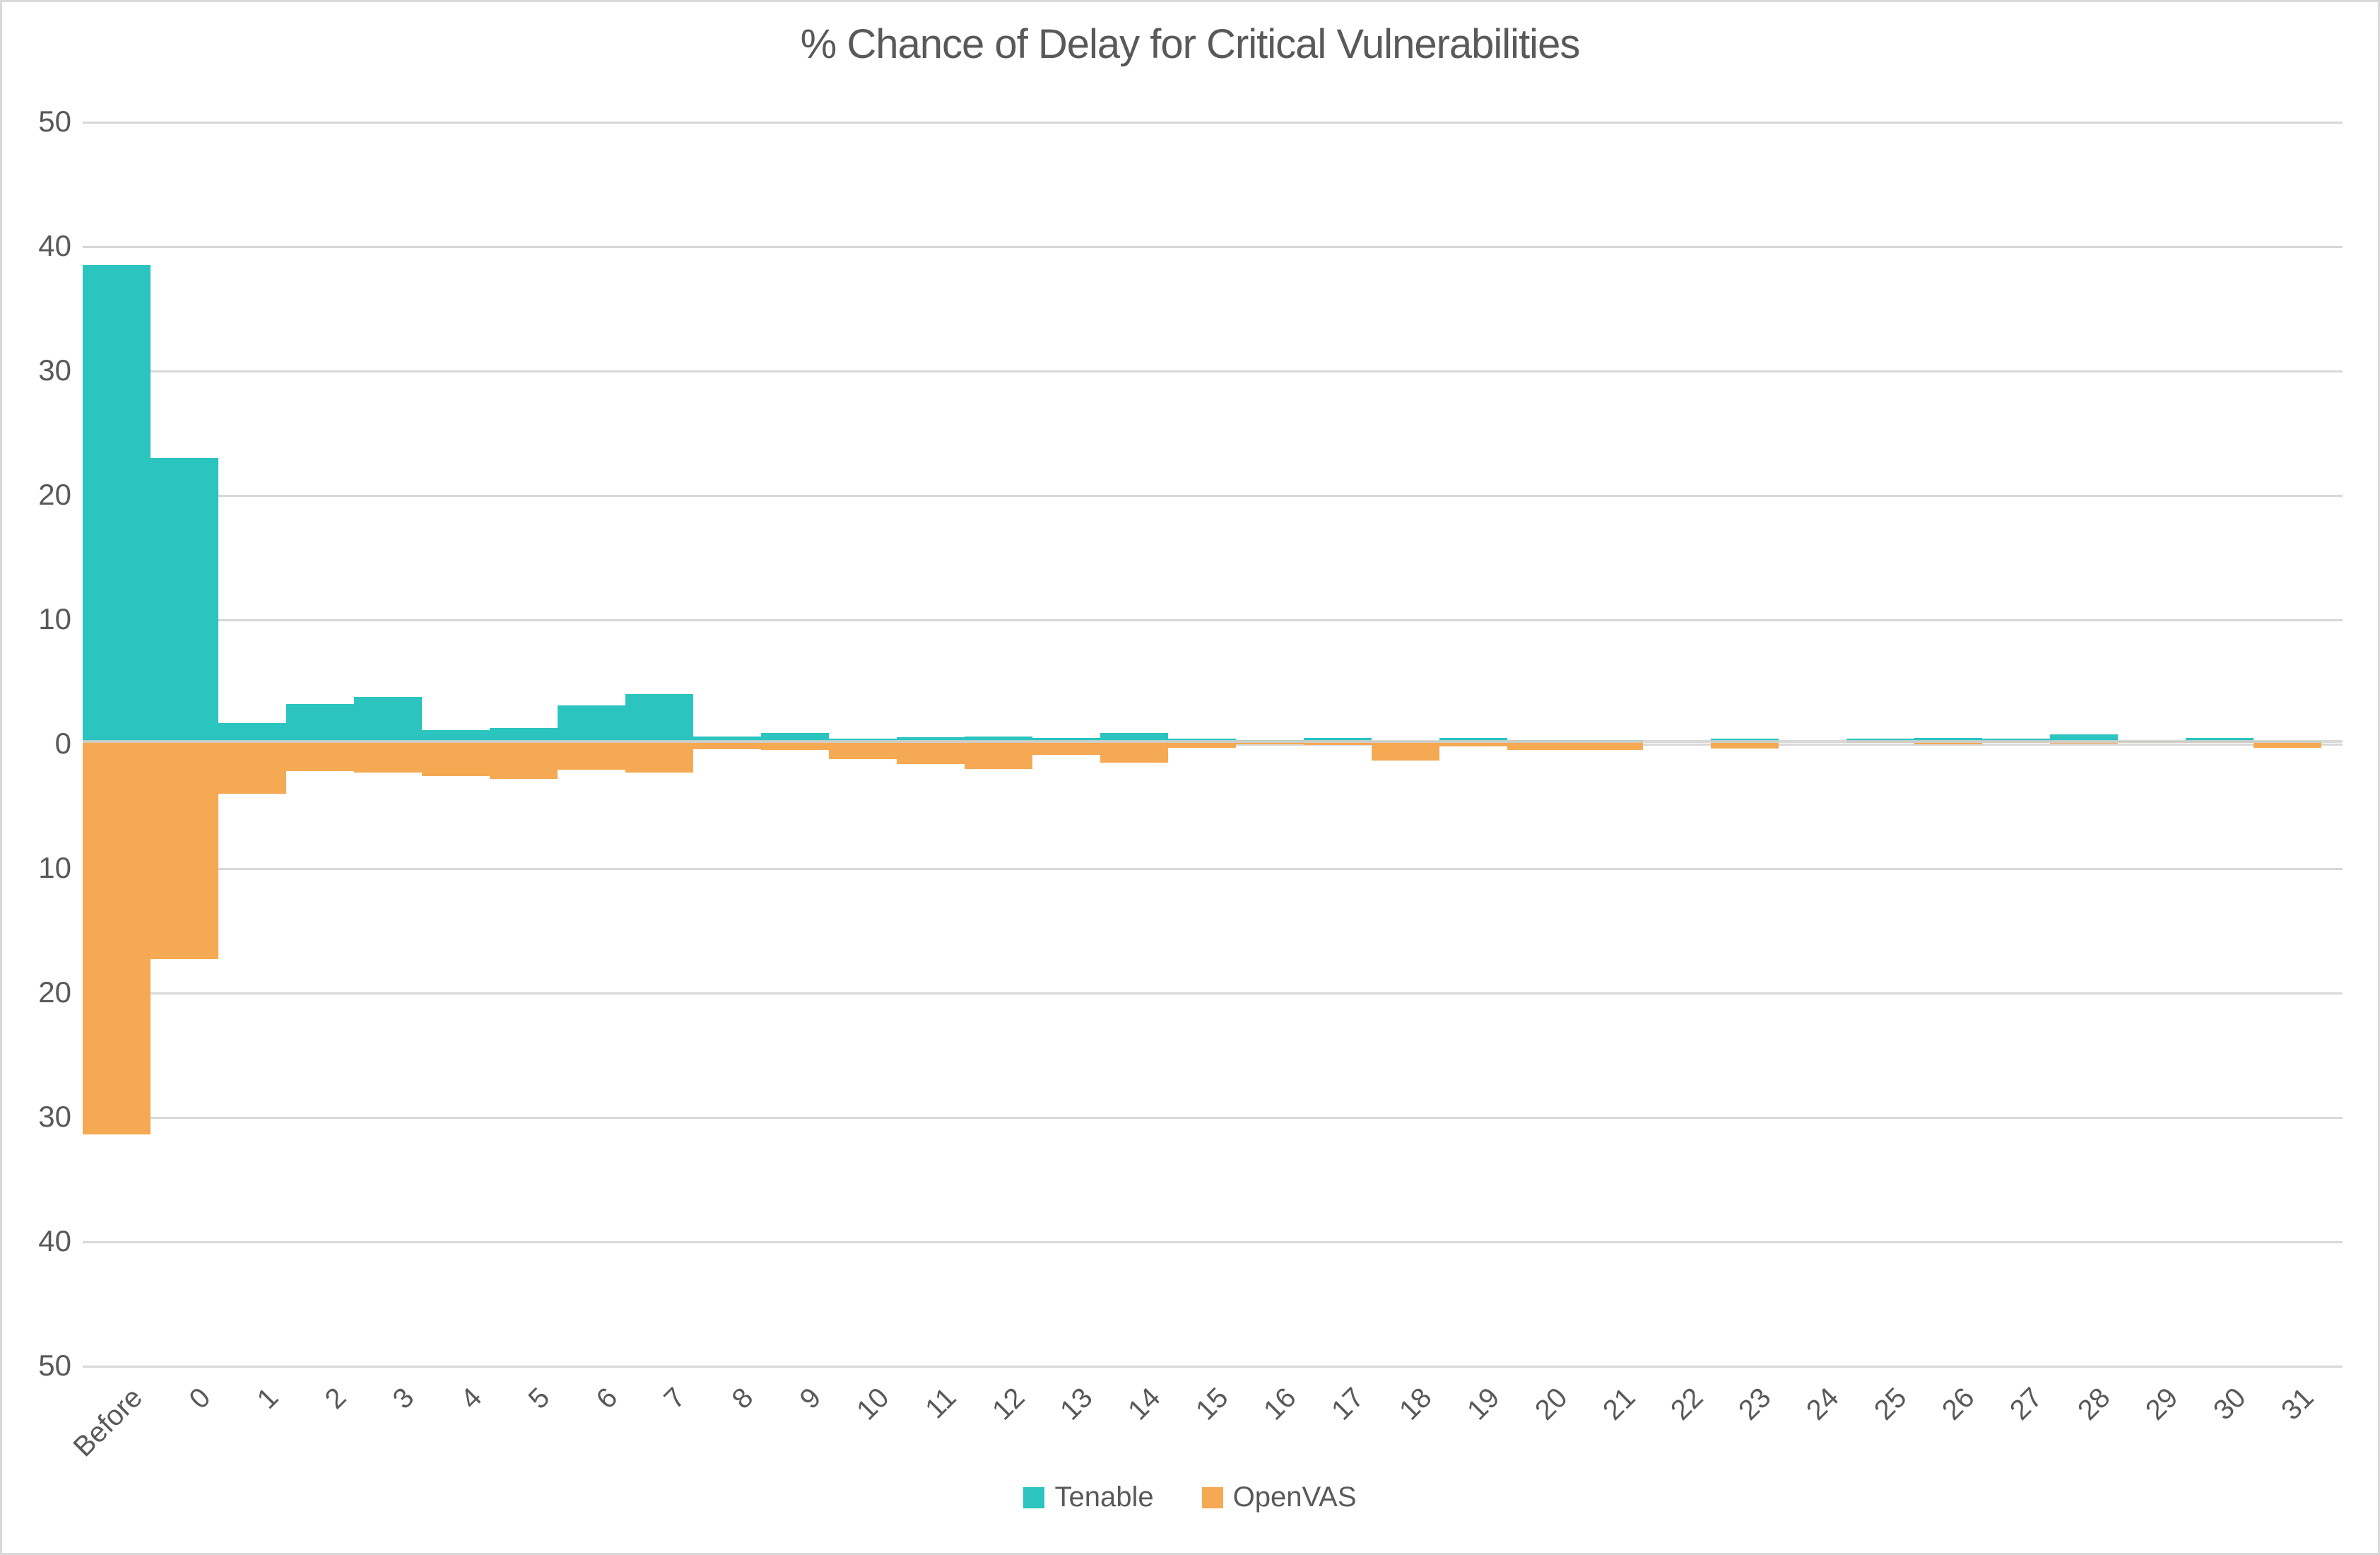 This screenshot has width=2380, height=1555. I want to click on bar-tenable-Before, so click(117, 502).